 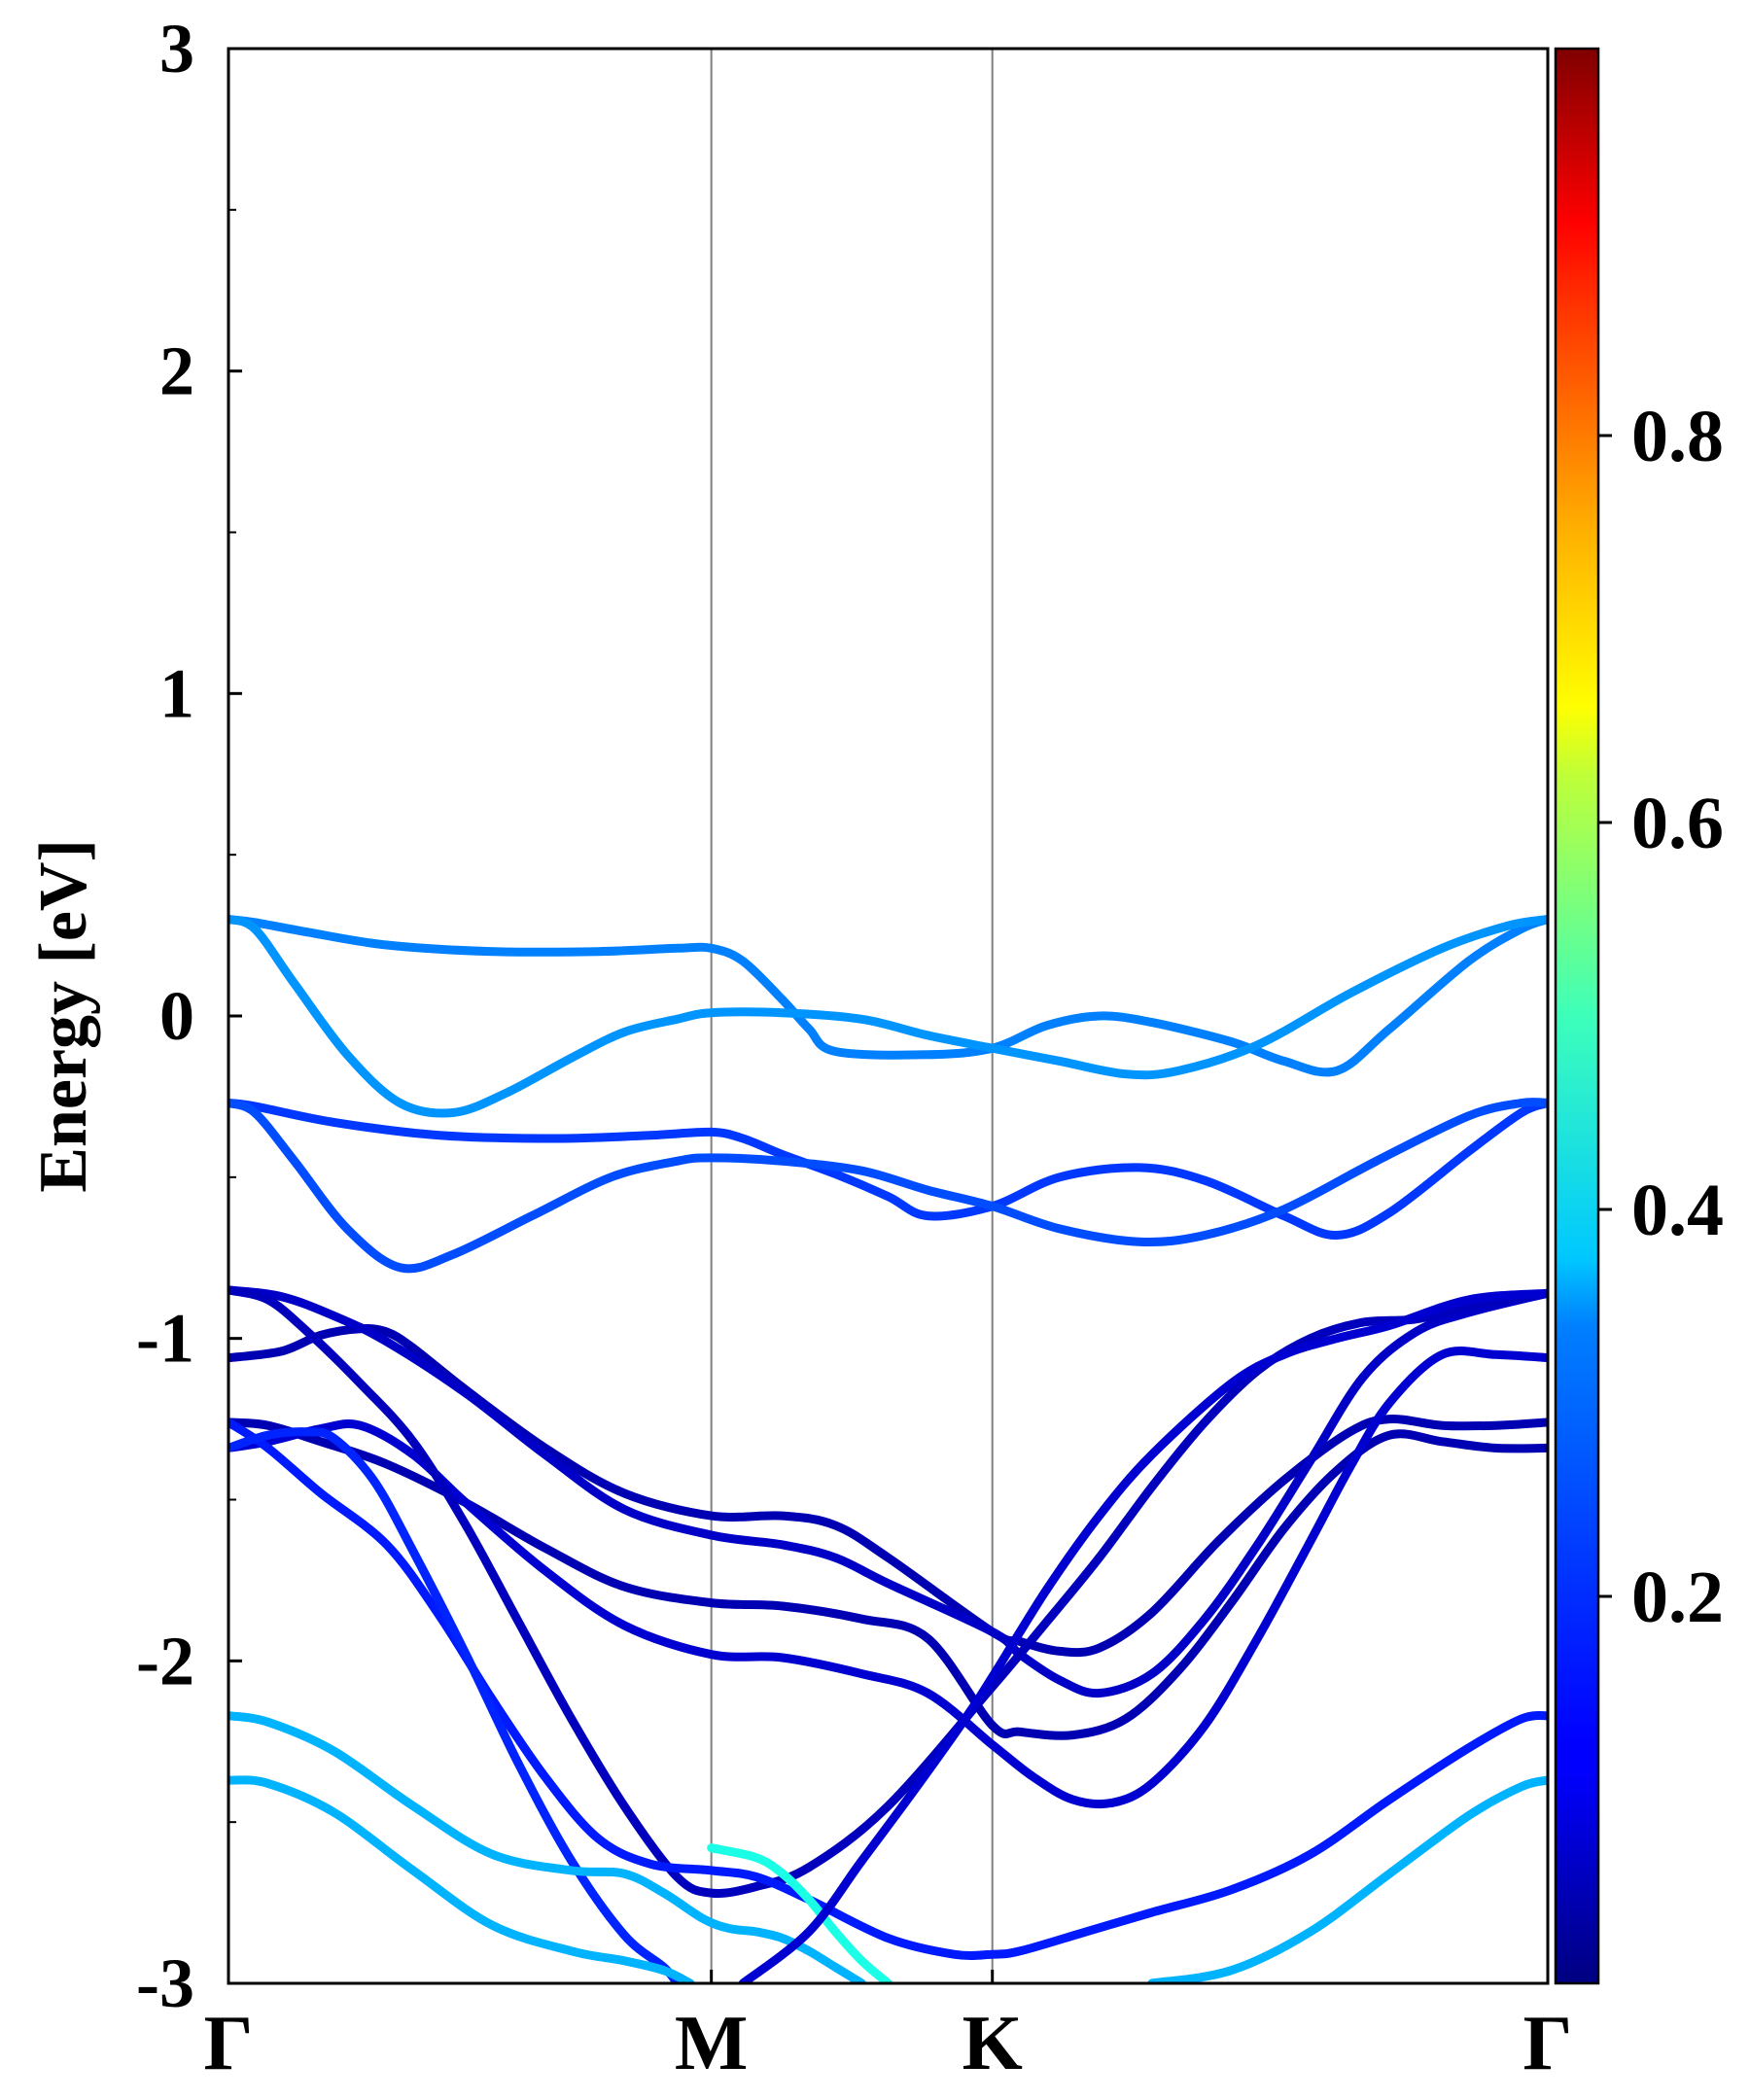 I want to click on colorbar-tick-label: 0.2, so click(x=1677, y=1597).